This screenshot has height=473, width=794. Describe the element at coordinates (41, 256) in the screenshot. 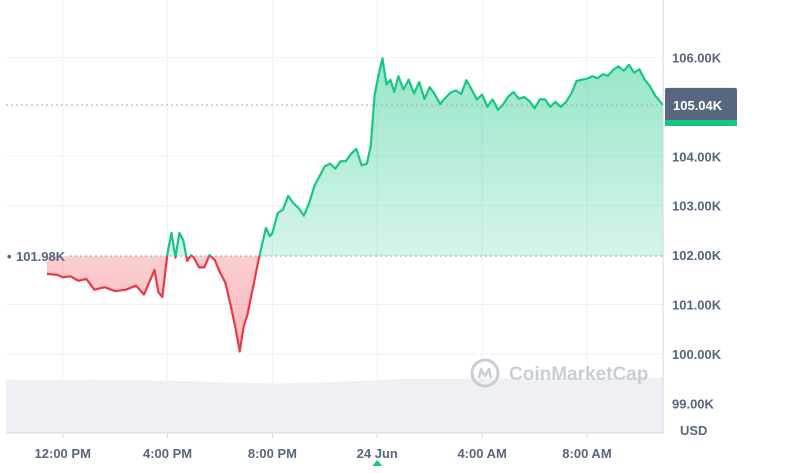

I see `open-price-label: 101.98K` at that location.